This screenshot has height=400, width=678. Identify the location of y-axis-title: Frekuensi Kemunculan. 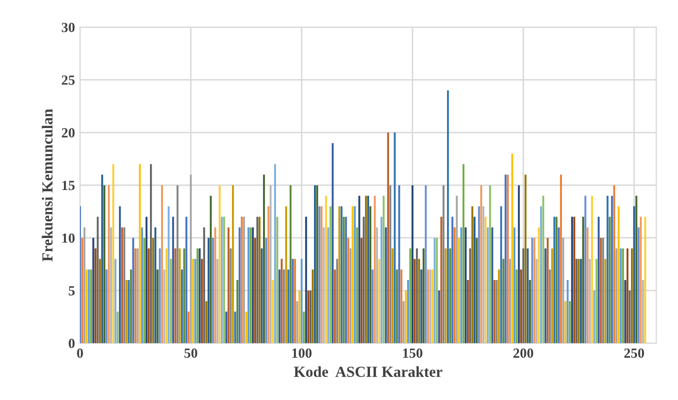
(47, 185).